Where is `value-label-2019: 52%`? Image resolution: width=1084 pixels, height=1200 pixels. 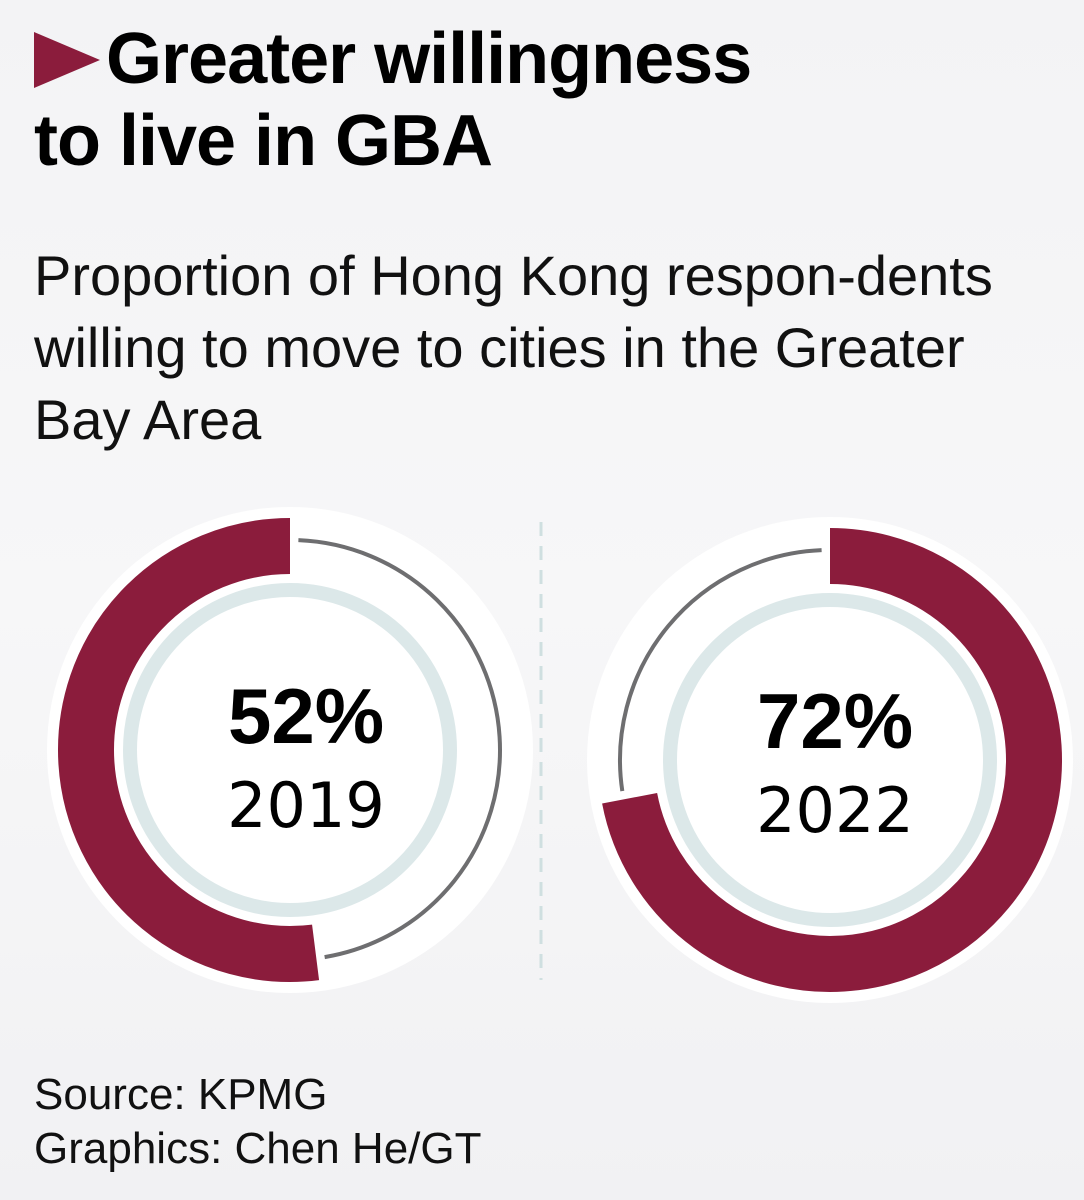
value-label-2019: 52% is located at coordinates (306, 716).